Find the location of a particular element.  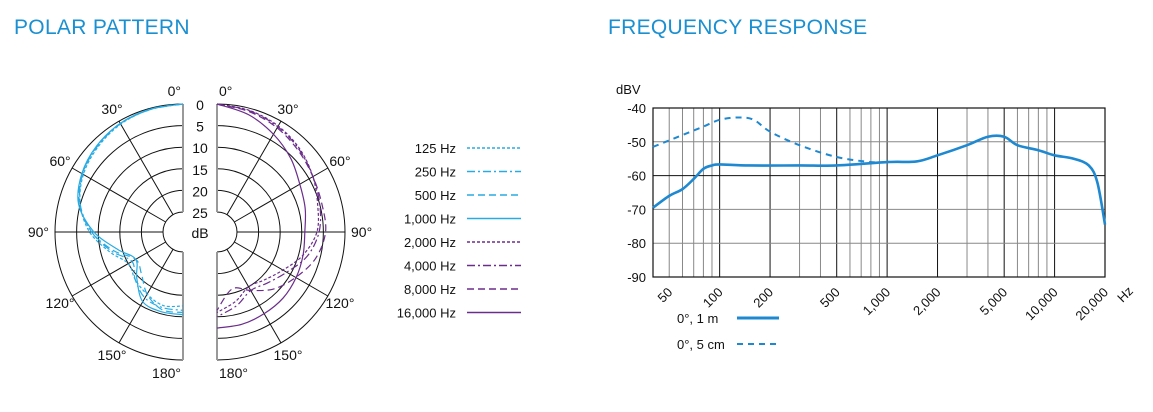

polar-legend-label: 16,000 Hz is located at coordinates (426, 313).